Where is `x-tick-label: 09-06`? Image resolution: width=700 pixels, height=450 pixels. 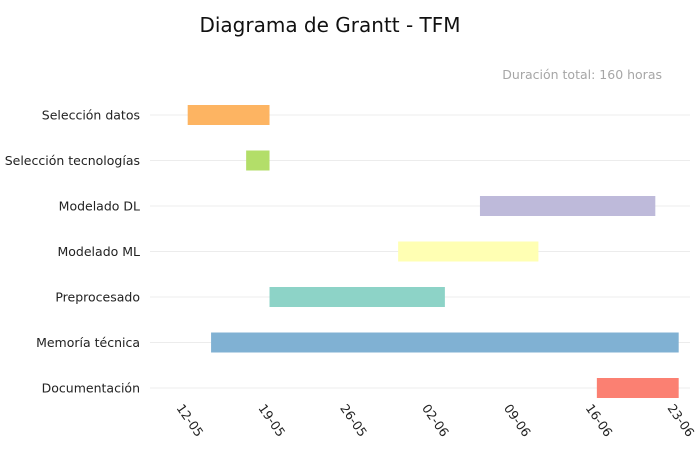 x-tick-label: 09-06 is located at coordinates (517, 420).